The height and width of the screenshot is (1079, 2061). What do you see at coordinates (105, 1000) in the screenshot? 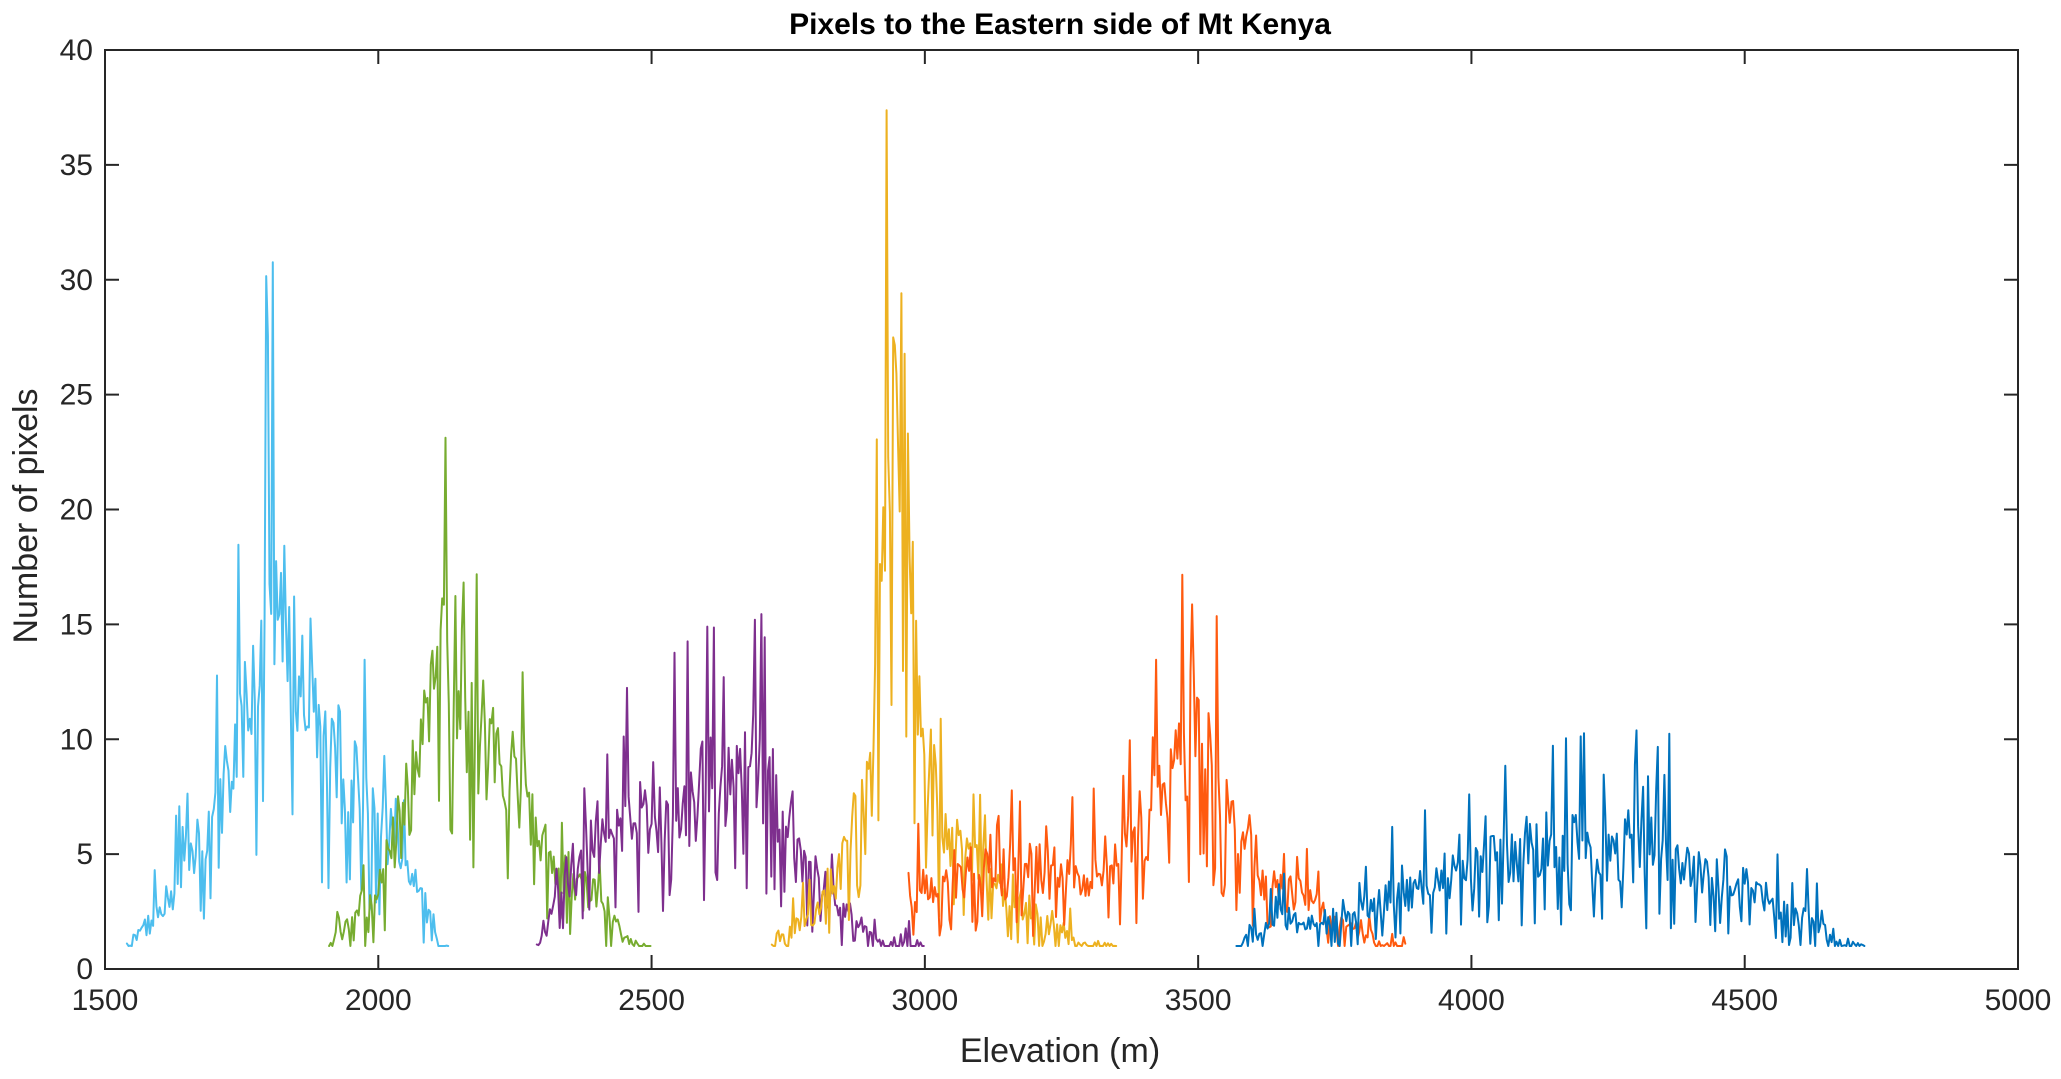
I see `x-tick-label: 1500` at bounding box center [105, 1000].